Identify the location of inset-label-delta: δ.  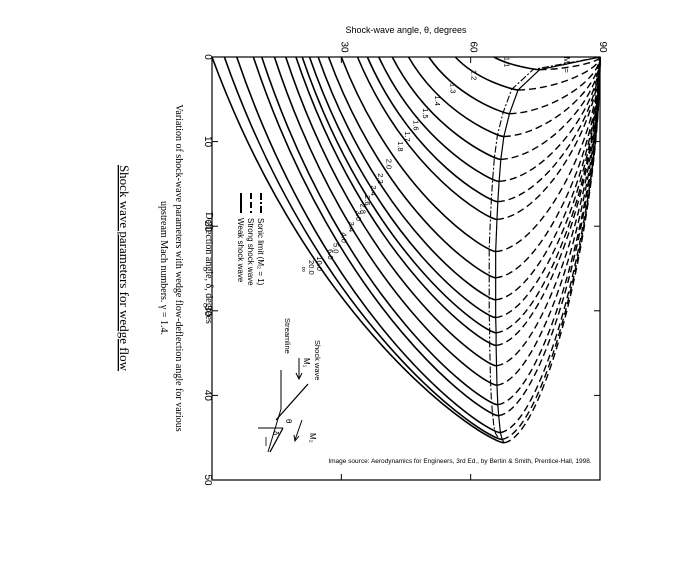
(275, 433).